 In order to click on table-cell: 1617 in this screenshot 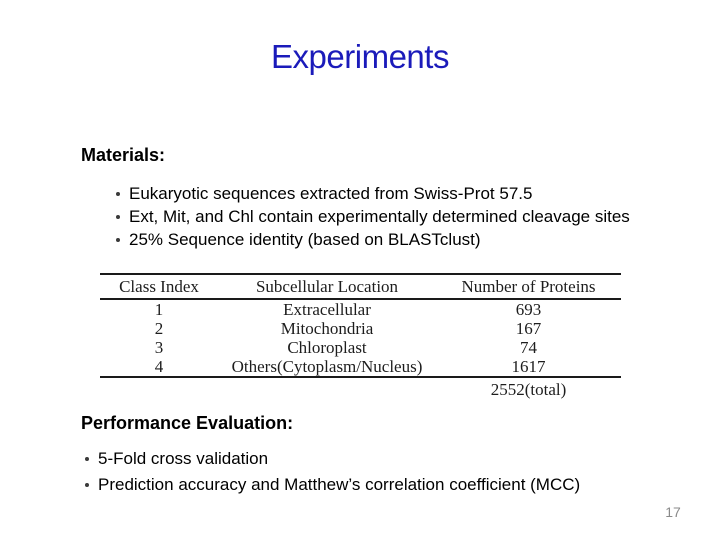, I will do `click(528, 366)`.